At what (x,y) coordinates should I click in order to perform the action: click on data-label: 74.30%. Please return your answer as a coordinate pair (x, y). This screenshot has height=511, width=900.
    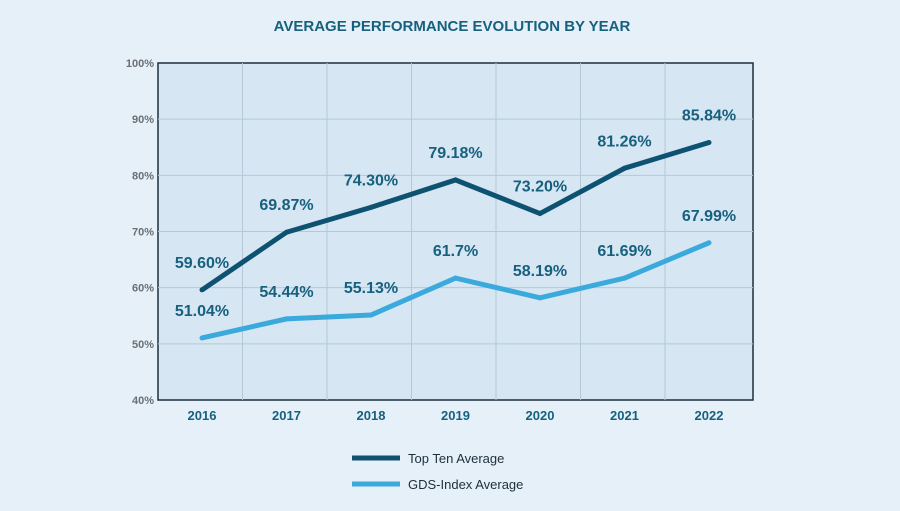
    Looking at the image, I should click on (371, 180).